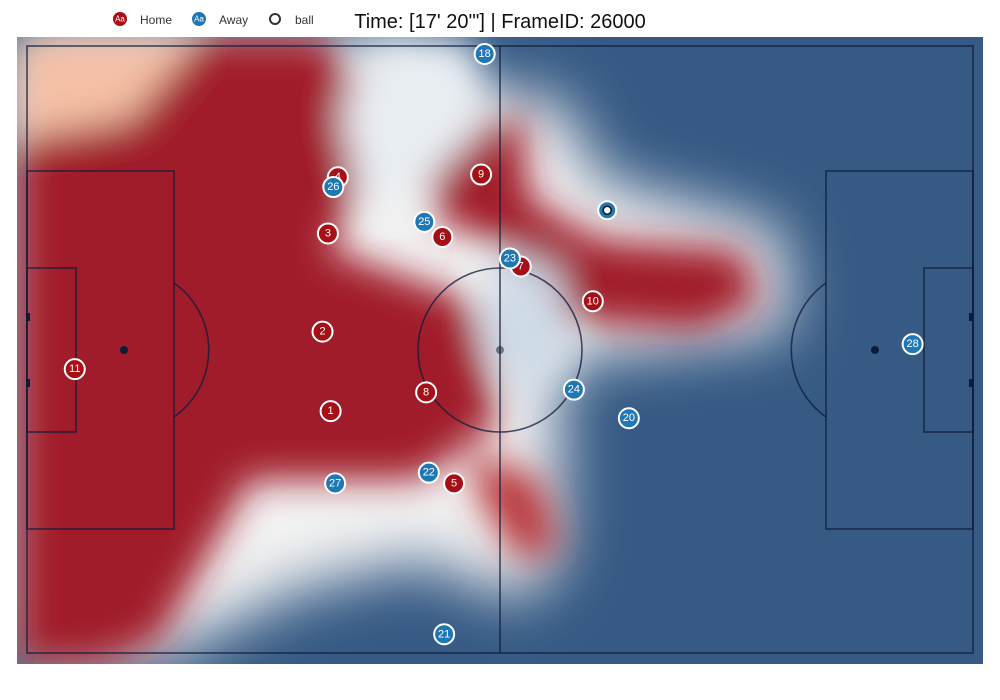 This screenshot has width=1000, height=700. What do you see at coordinates (971, 383) in the screenshot?
I see `right-goal-post-bottom` at bounding box center [971, 383].